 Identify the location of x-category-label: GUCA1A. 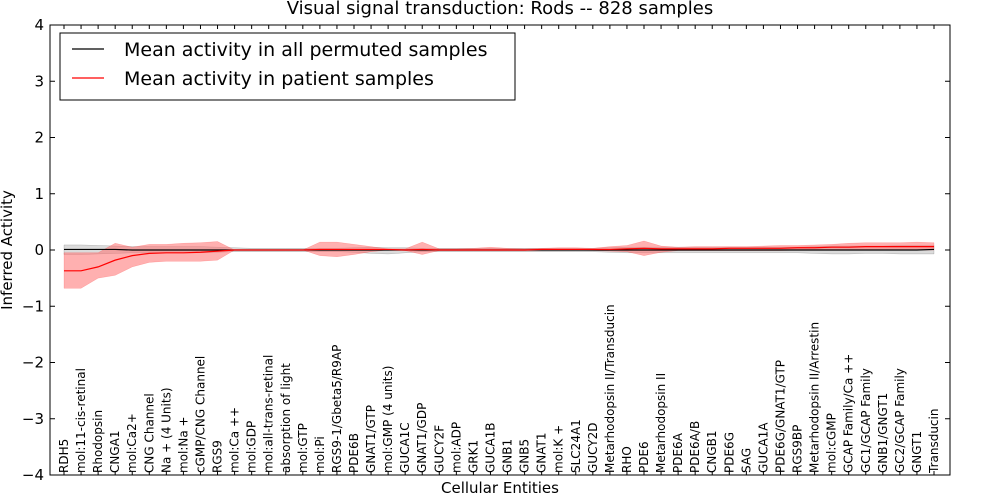
(763, 447).